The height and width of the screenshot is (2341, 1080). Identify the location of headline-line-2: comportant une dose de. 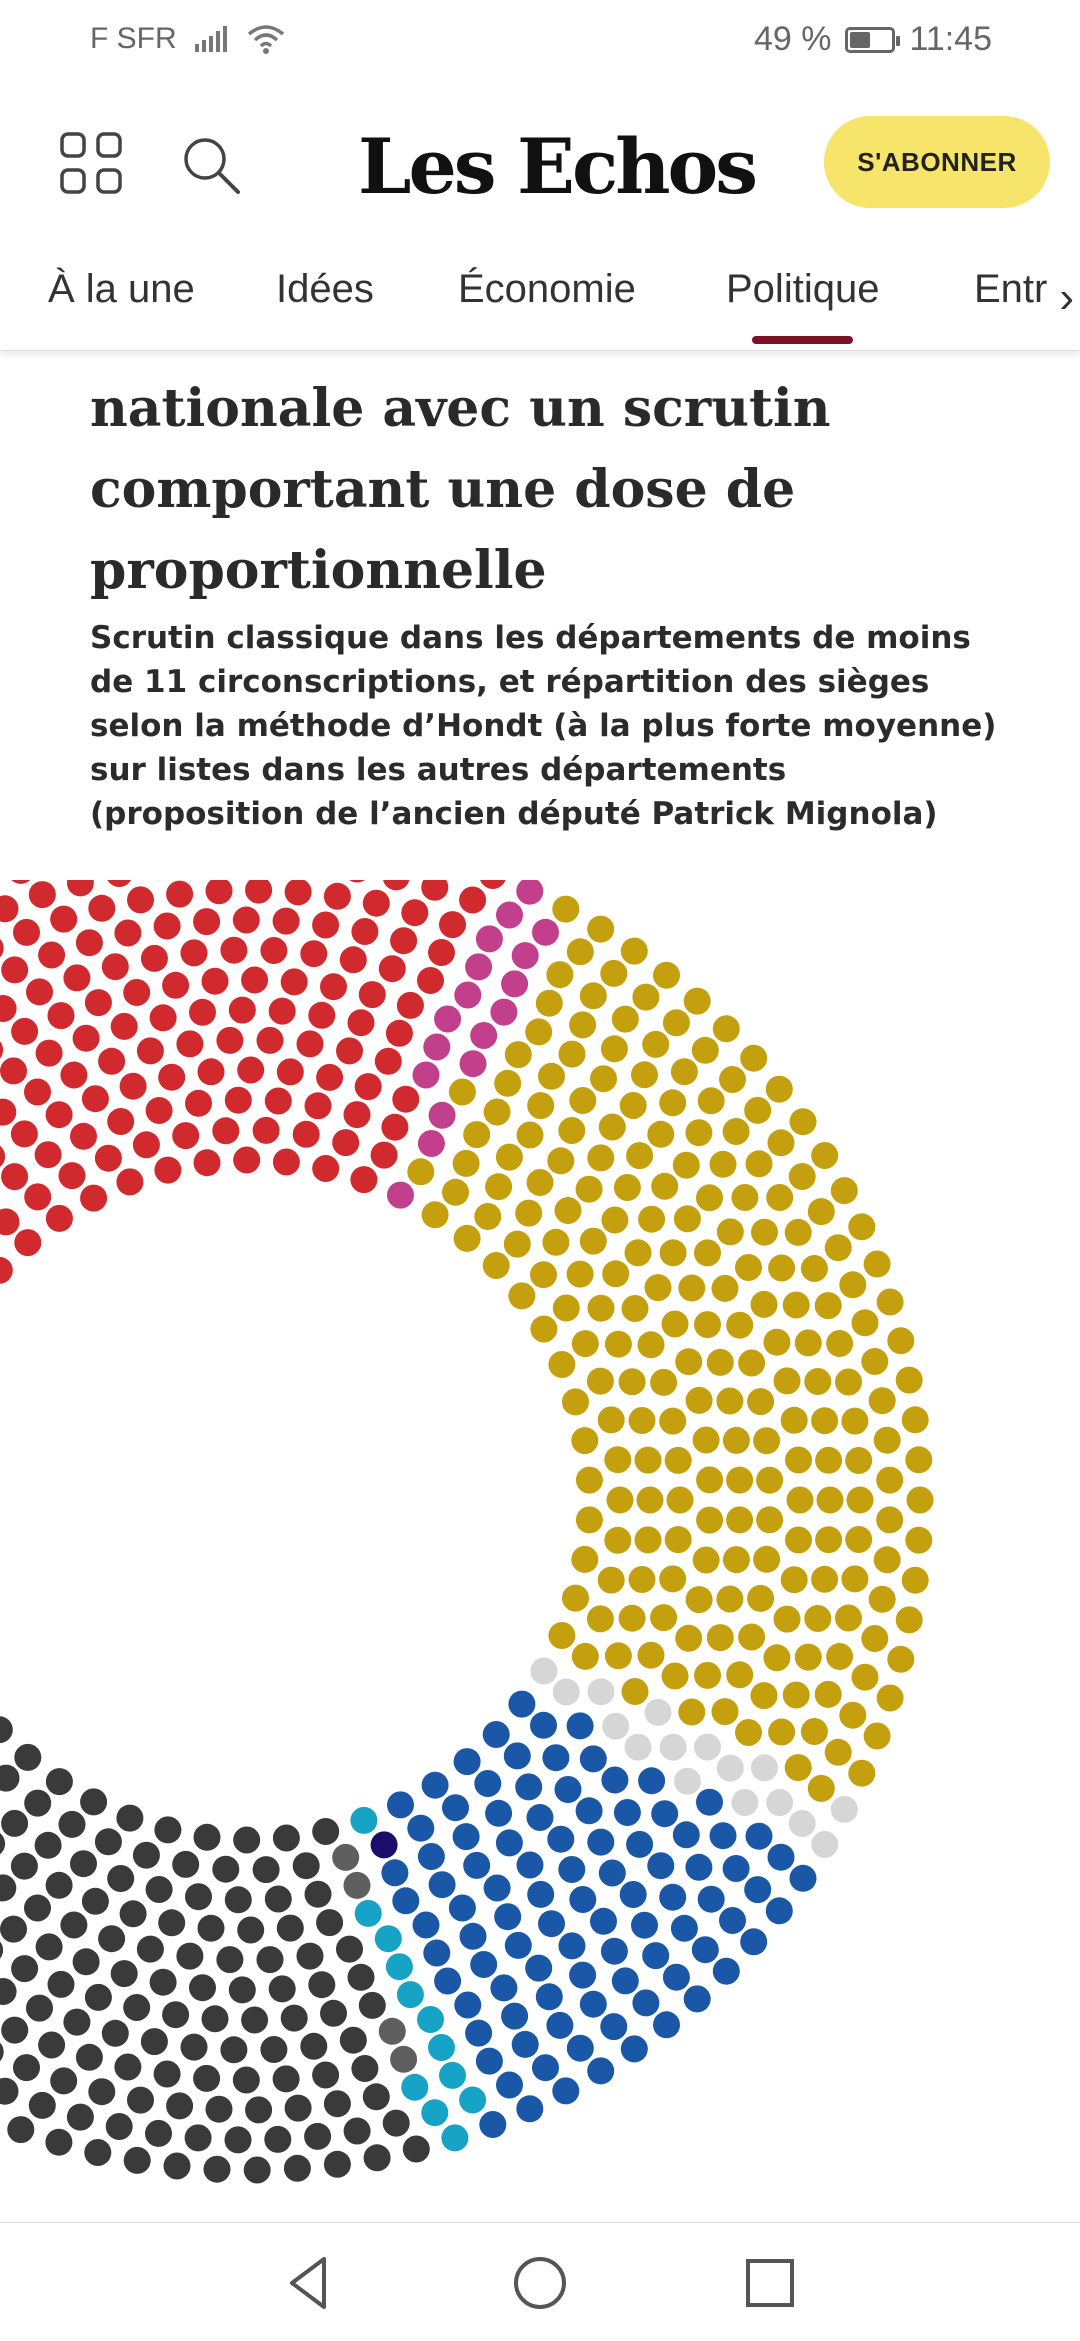
(442, 489).